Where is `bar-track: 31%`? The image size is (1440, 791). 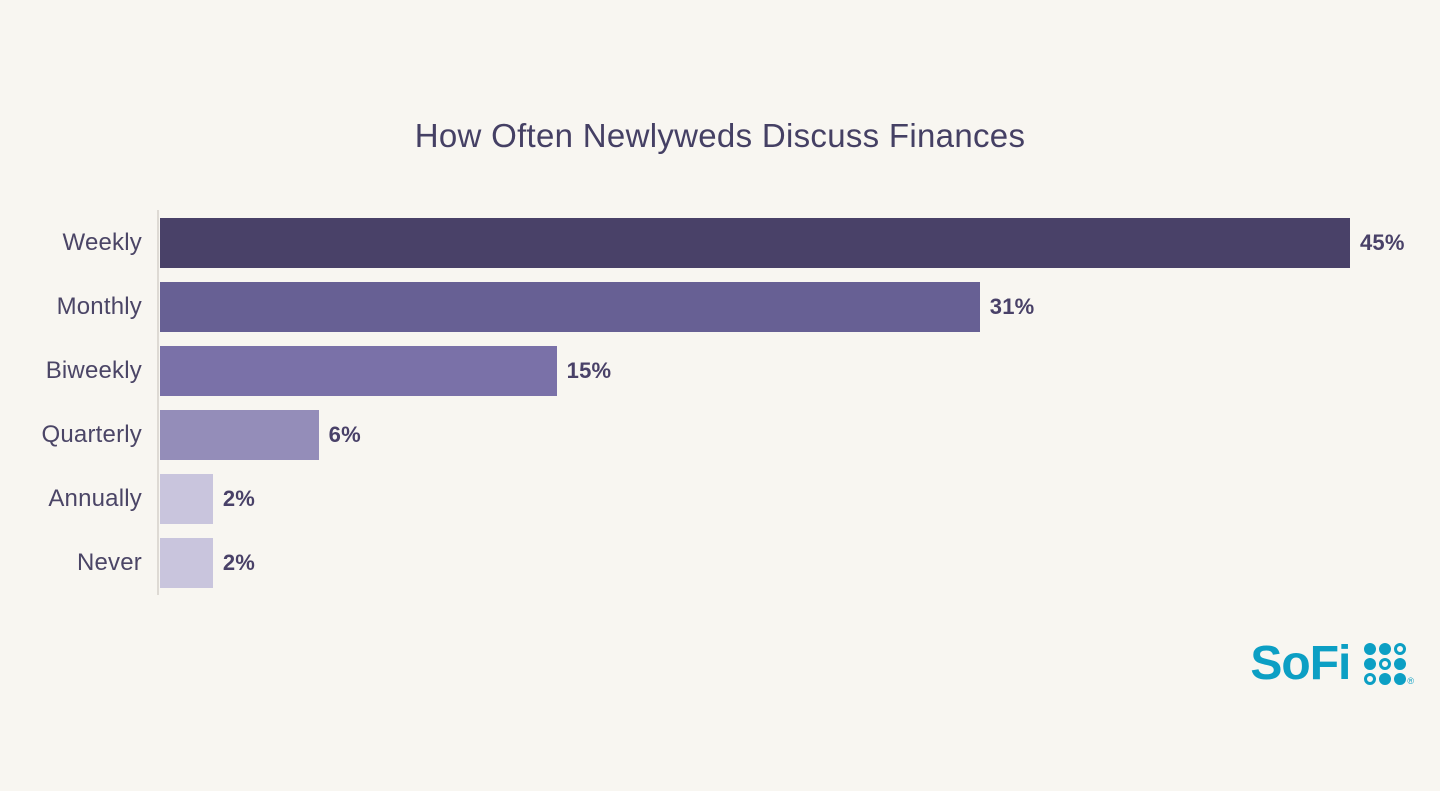
bar-track: 31% is located at coordinates (755, 307).